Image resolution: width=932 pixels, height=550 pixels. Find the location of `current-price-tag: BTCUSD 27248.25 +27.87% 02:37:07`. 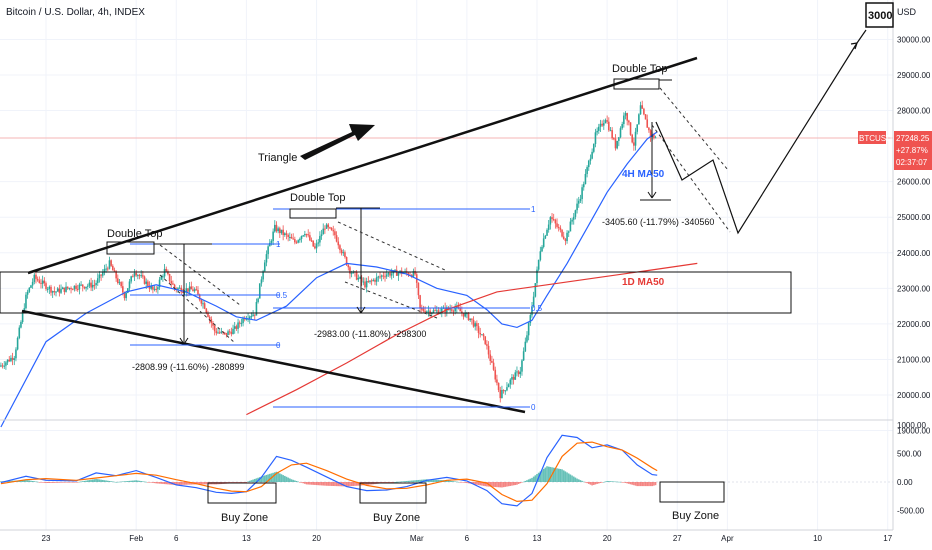

current-price-tag: BTCUSD 27248.25 +27.87% 02:37:07 is located at coordinates (895, 150).